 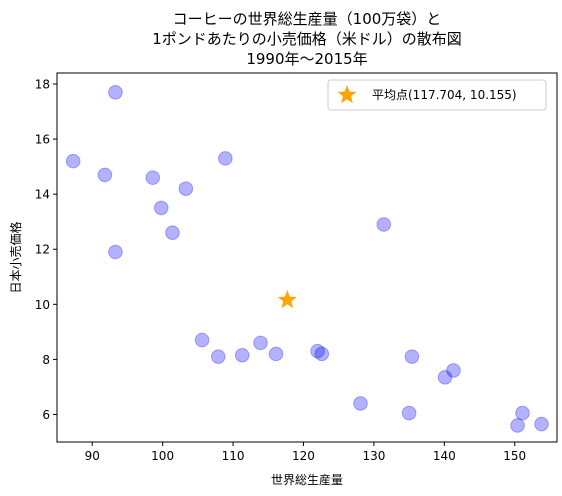 I want to click on y-tick-label: 18, so click(x=42, y=85).